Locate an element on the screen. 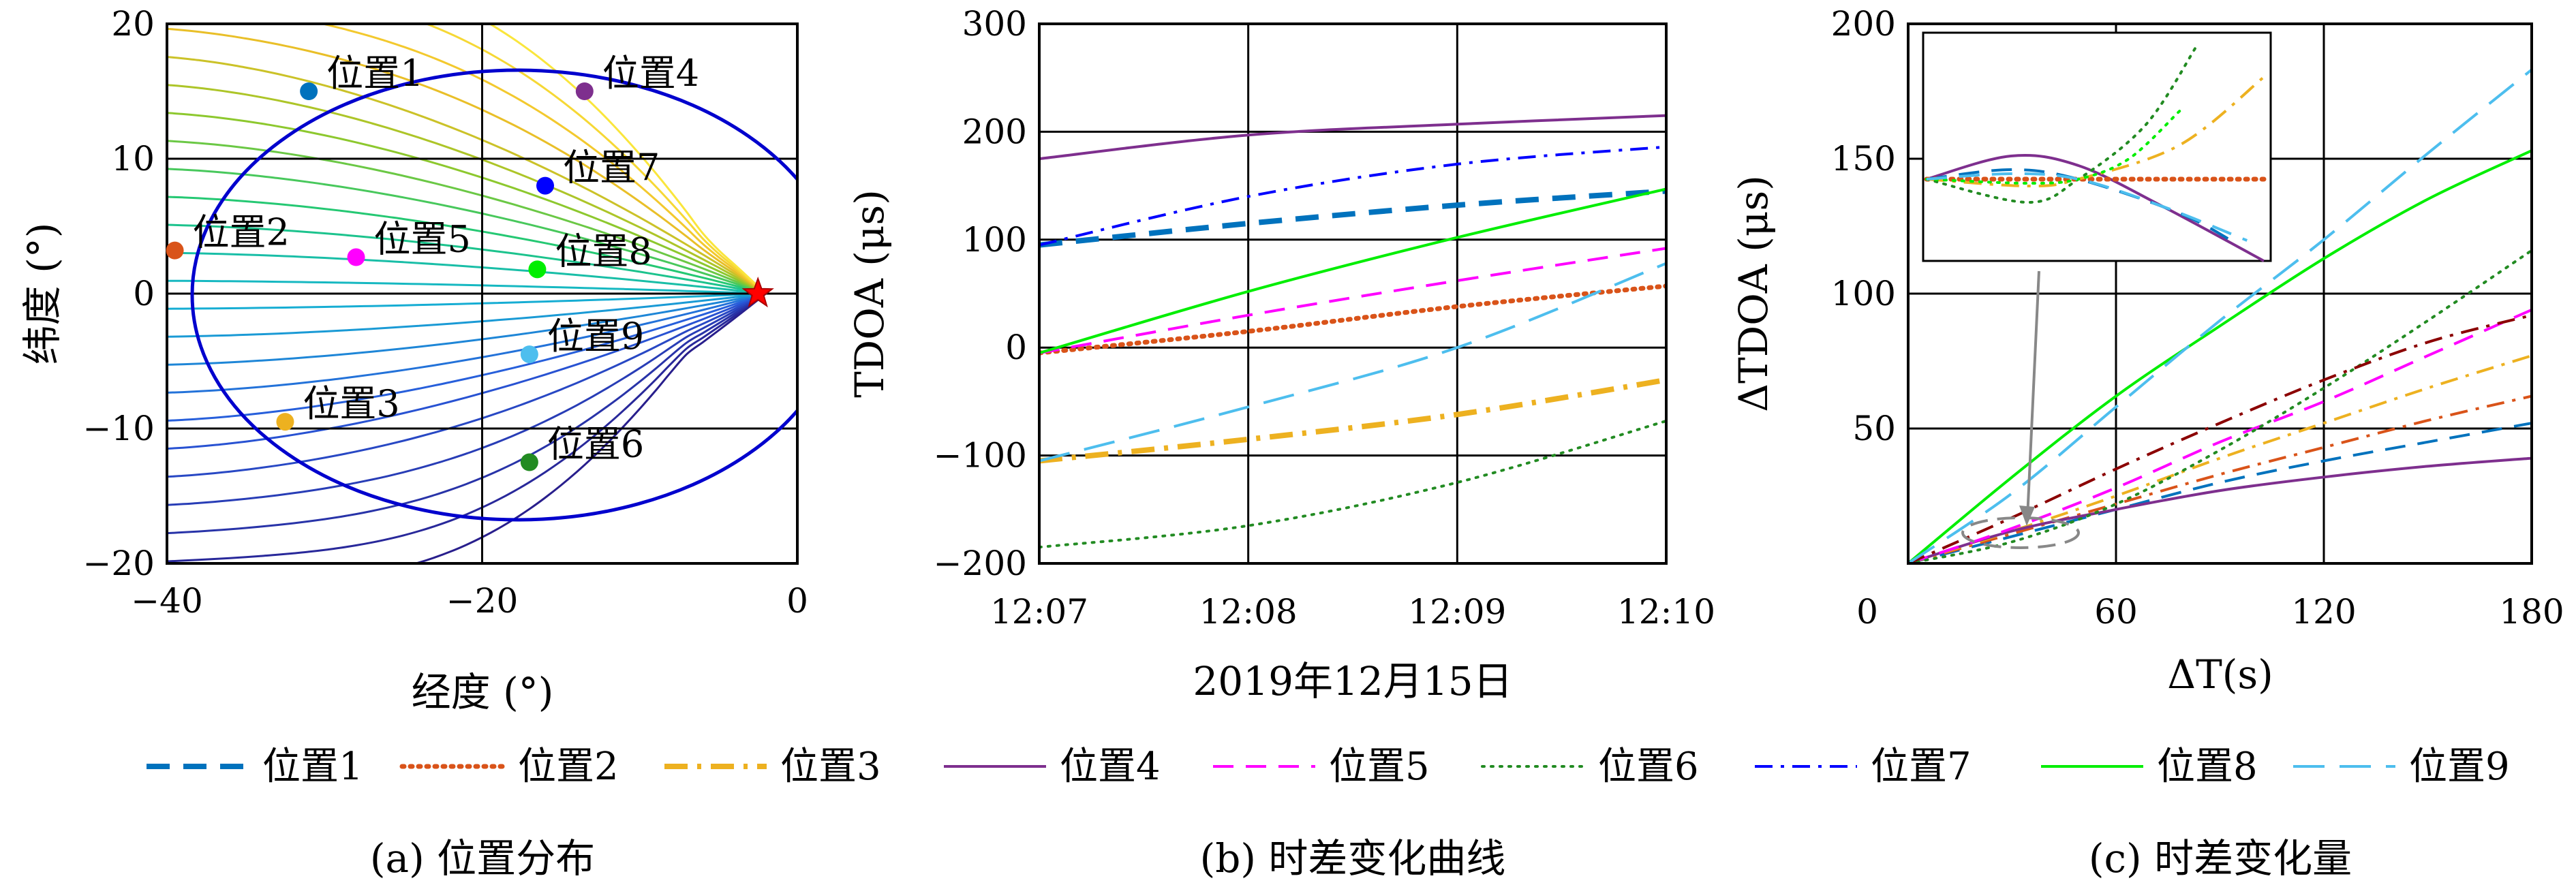  location-point-label: 位置4 is located at coordinates (650, 73).